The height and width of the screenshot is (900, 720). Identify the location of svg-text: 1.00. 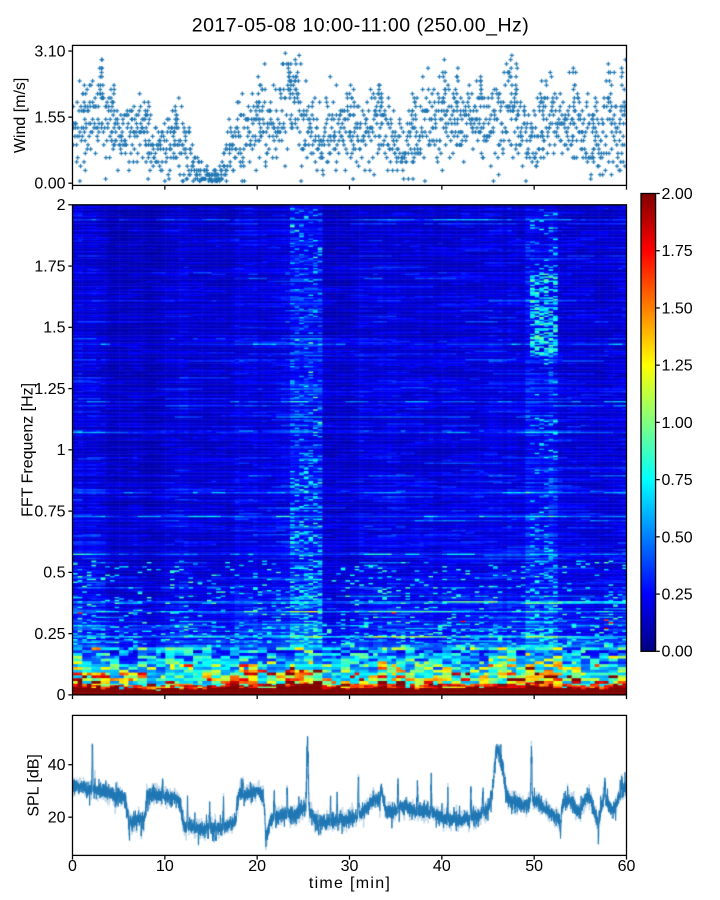
(677, 423).